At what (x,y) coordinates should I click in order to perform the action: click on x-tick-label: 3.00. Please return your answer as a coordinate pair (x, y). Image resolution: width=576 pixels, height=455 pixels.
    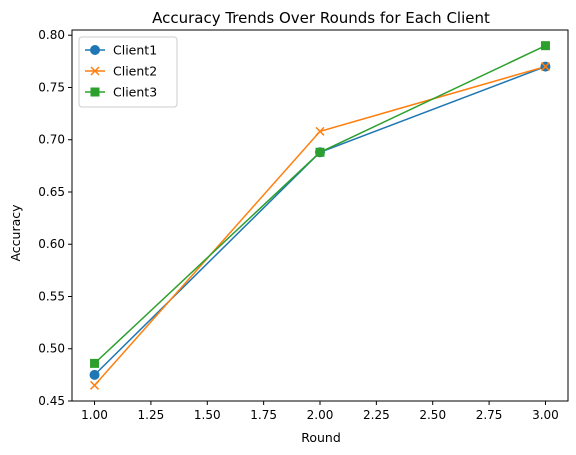
    Looking at the image, I should click on (545, 415).